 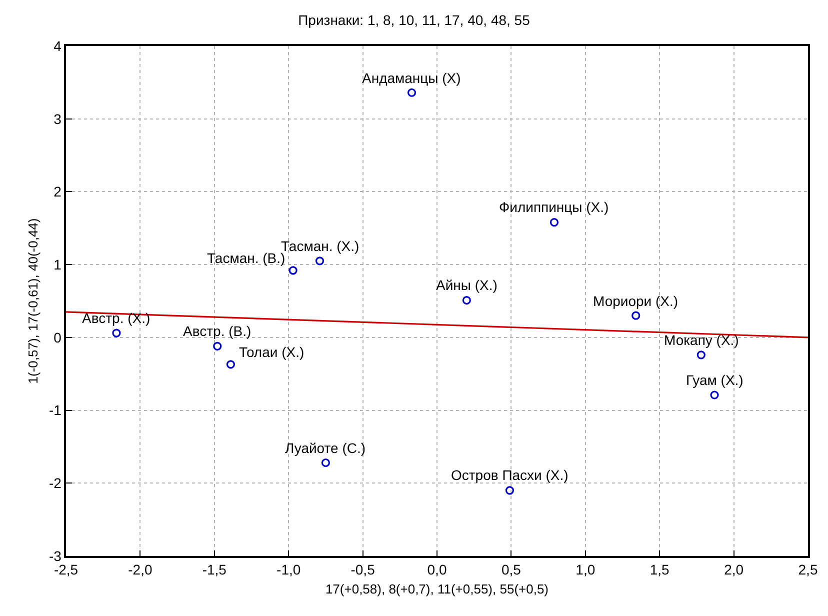 I want to click on y-tick-label: -3, so click(x=55, y=556).